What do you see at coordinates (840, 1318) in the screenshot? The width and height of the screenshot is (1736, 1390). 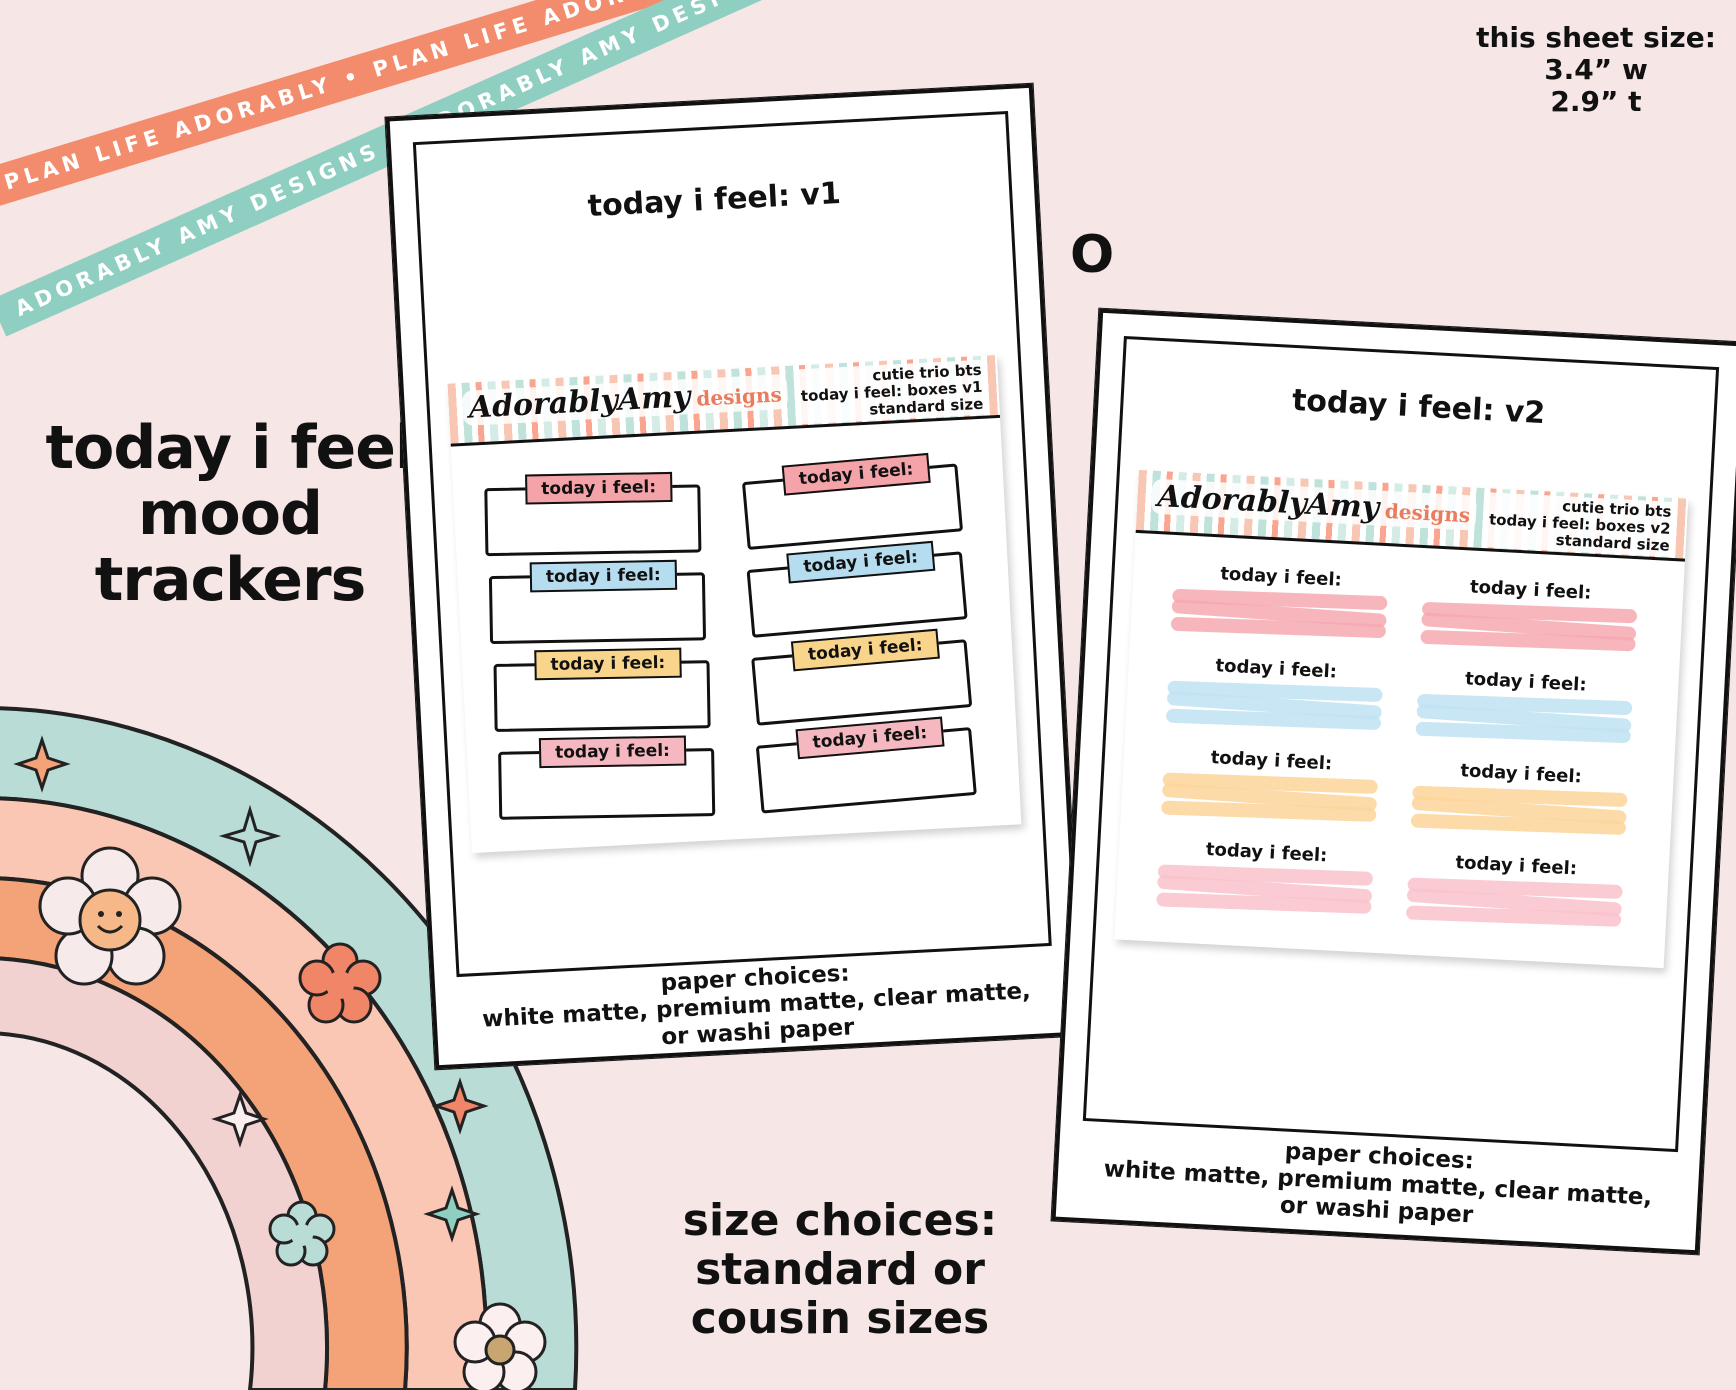 I see `size-choices-line-3: cousin sizes` at bounding box center [840, 1318].